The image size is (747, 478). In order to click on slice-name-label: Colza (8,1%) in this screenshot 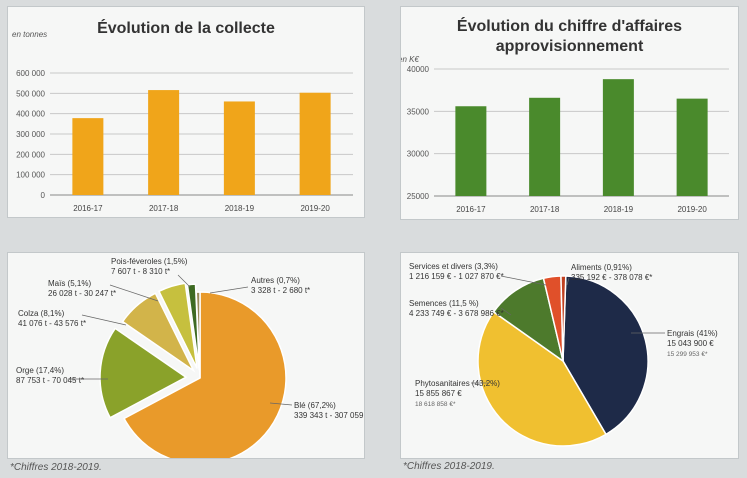, I will do `click(41, 313)`.